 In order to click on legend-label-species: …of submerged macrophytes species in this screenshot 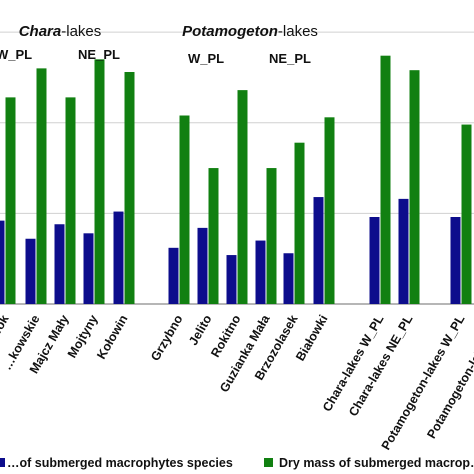, I will do `click(120, 463)`.